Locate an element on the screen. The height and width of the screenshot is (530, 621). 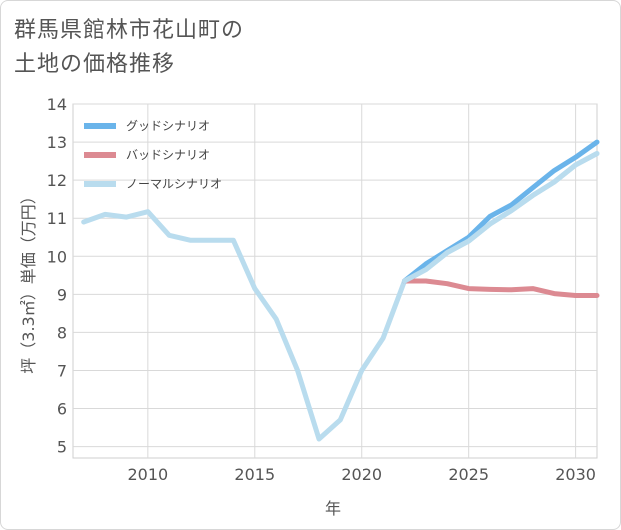
chart-title-line-1: 群馬県館林市花山町の is located at coordinates (129, 30).